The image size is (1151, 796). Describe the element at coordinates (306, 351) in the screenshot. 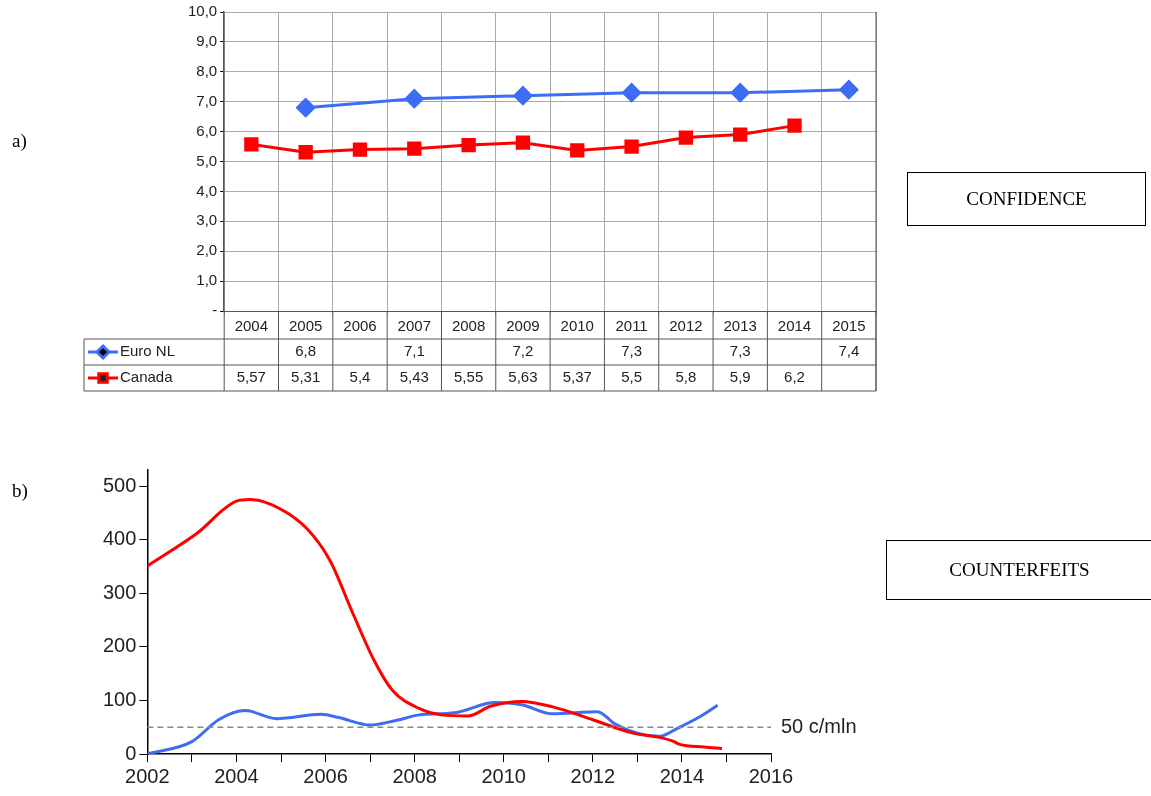

I see `data-label: 6,8` at that location.